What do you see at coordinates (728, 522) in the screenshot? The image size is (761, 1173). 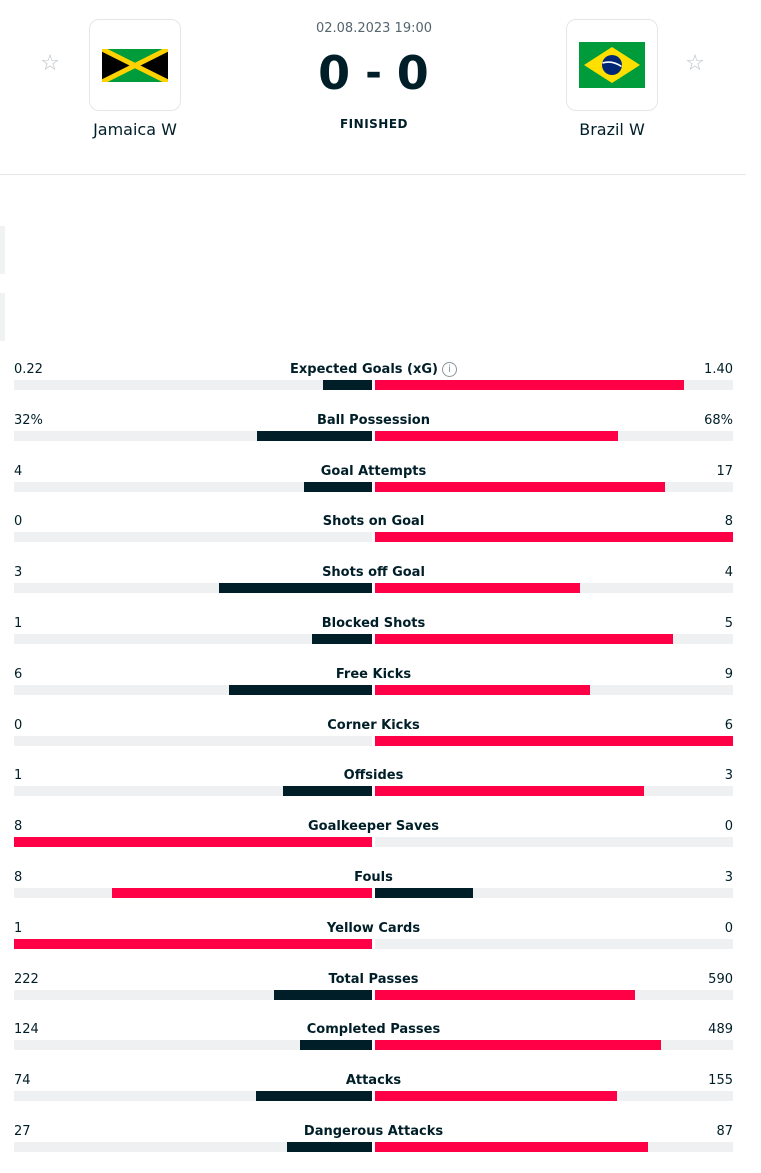 I see `stat-away-value: 8` at bounding box center [728, 522].